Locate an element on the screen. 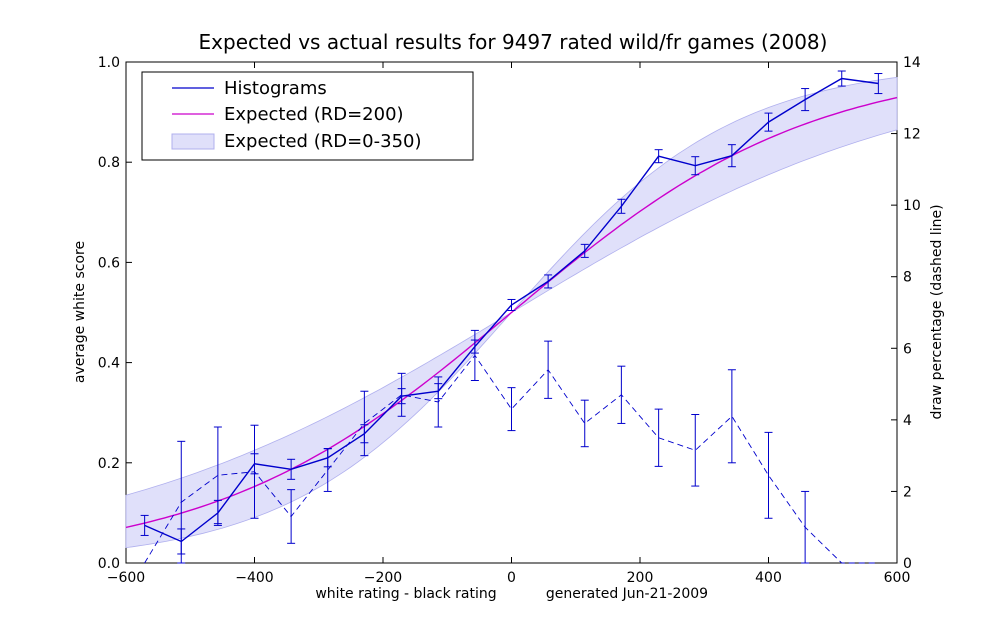 This screenshot has height=625, width=1000. y-left-tick-label: 0.6 is located at coordinates (109, 263).